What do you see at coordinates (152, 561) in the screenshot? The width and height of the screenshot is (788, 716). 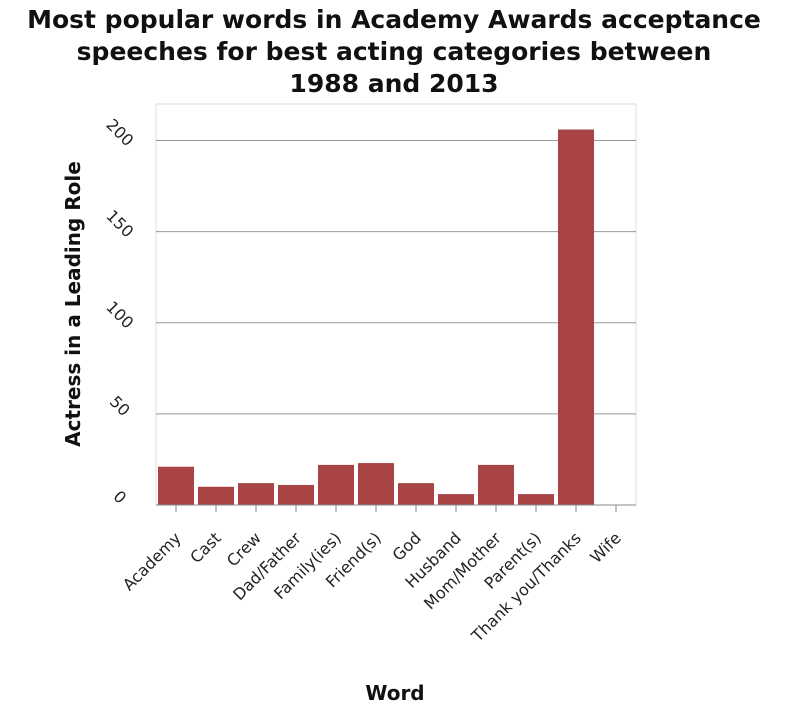 I see `x-tick-label: Academy` at bounding box center [152, 561].